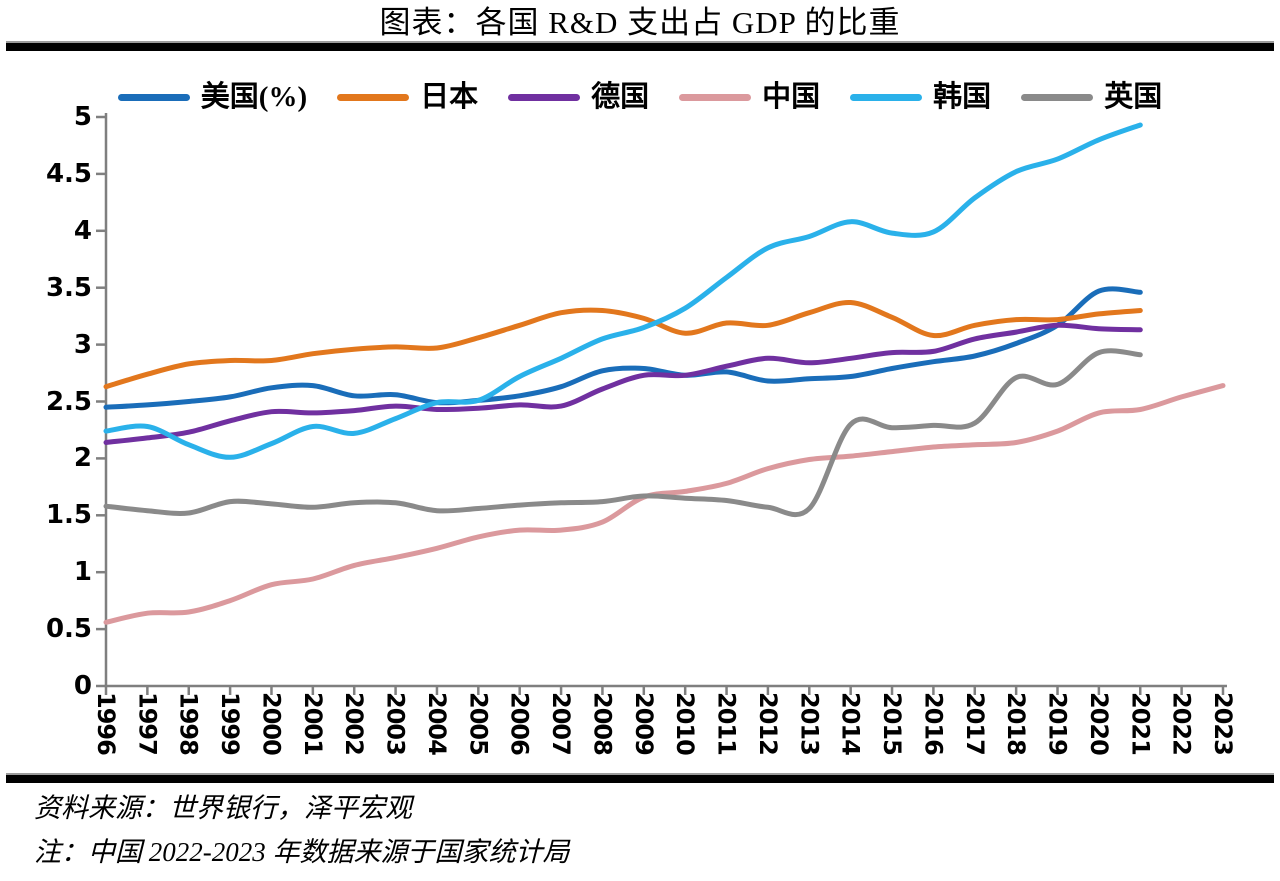 This screenshot has width=1280, height=881. I want to click on x-axis-tick-label: 2002, so click(354, 723).